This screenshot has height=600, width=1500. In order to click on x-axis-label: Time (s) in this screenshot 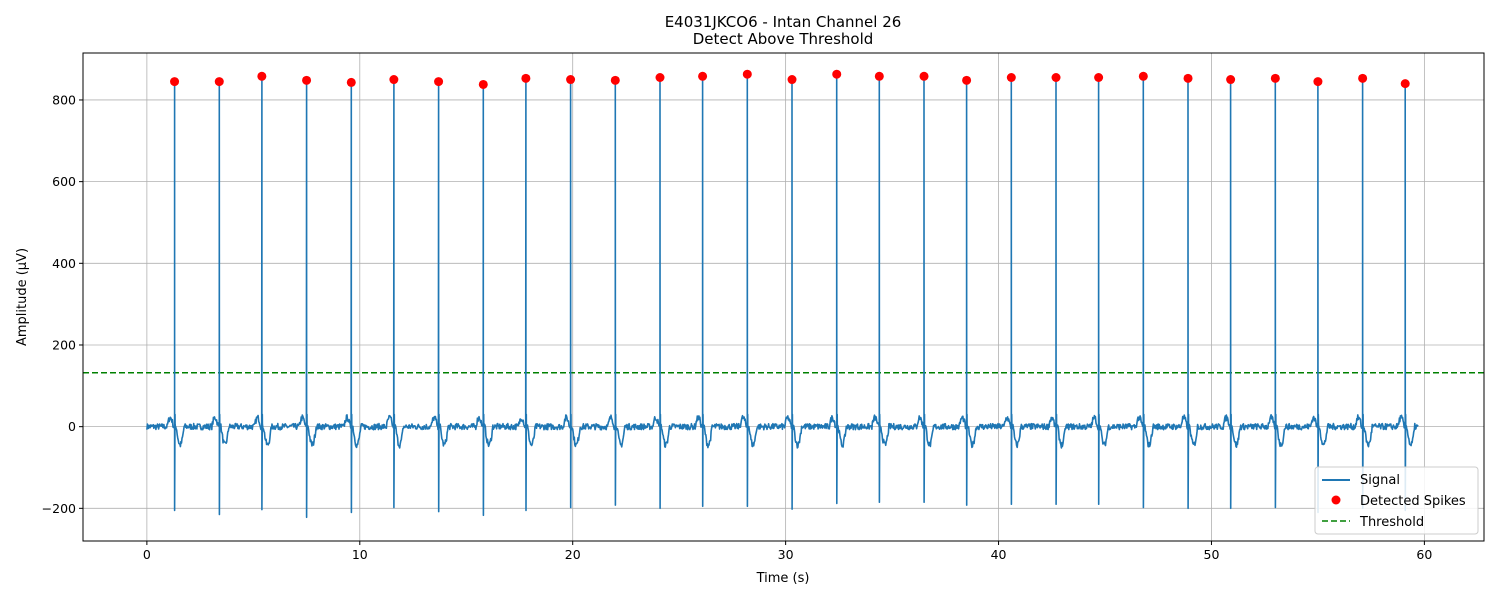, I will do `click(783, 578)`.